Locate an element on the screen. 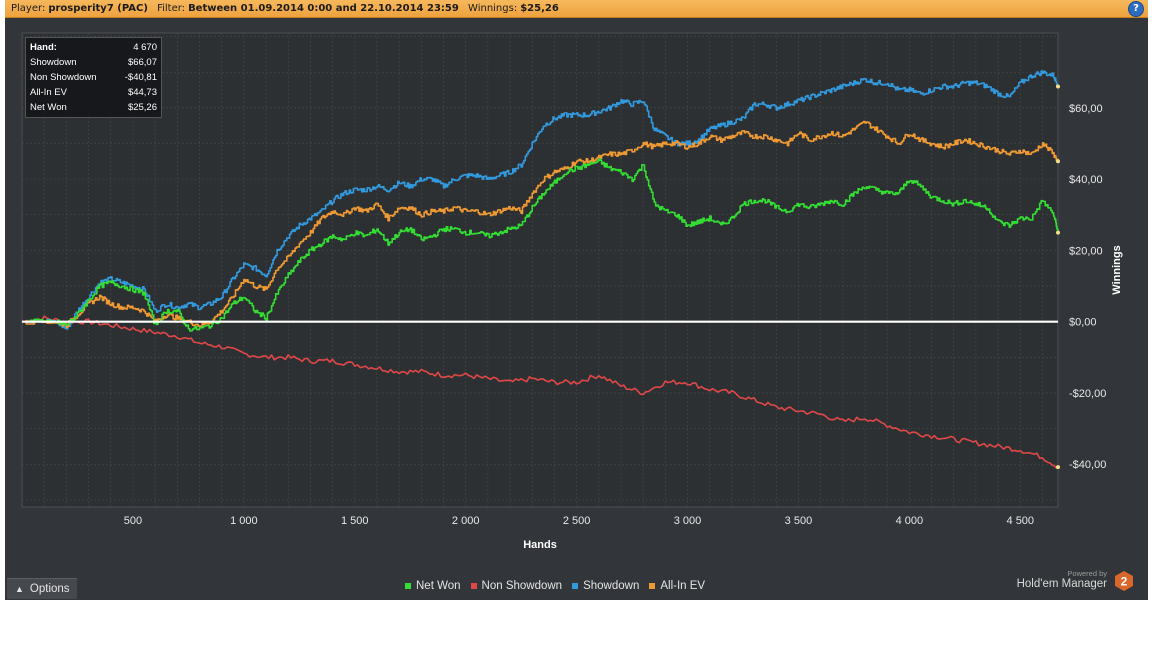 Image resolution: width=1152 pixels, height=648 pixels. player-value: prosperity7 (PAC) is located at coordinates (98, 8).